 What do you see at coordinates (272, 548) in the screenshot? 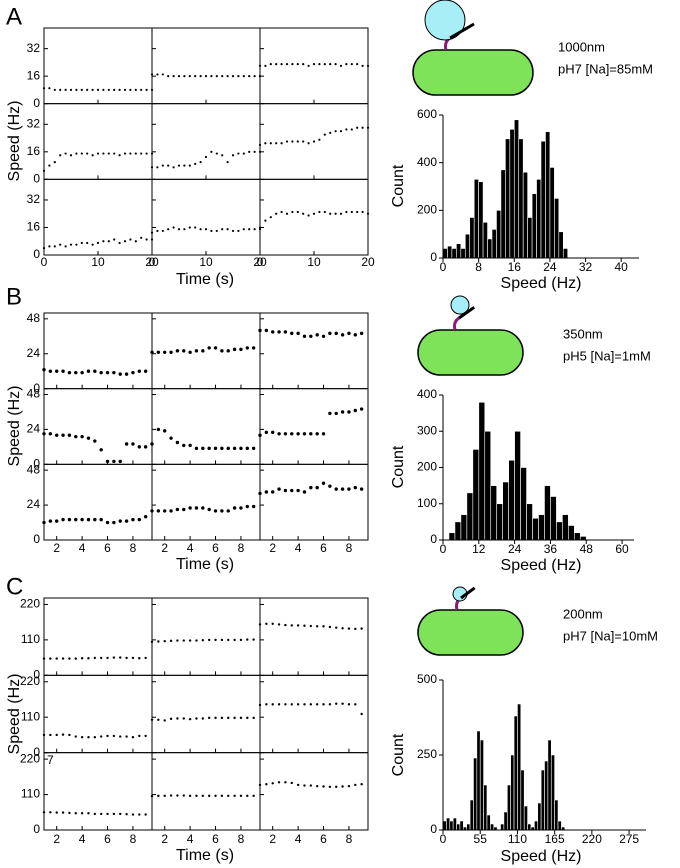
I see `x-tick-label: 2` at bounding box center [272, 548].